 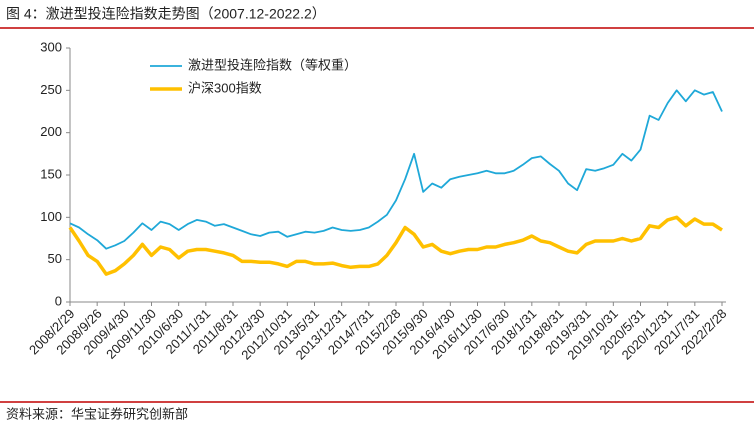 What do you see at coordinates (225, 87) in the screenshot?
I see `legend-label: 沪深300指数` at bounding box center [225, 87].